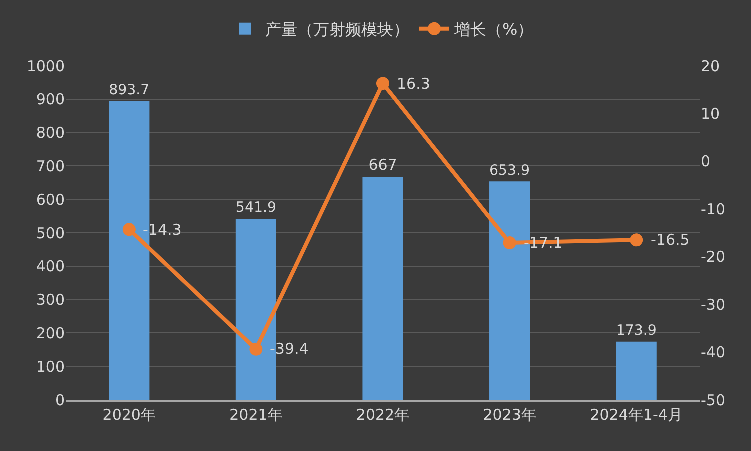  Describe the element at coordinates (710, 66) in the screenshot. I see `y2-tick-label: 20` at that location.